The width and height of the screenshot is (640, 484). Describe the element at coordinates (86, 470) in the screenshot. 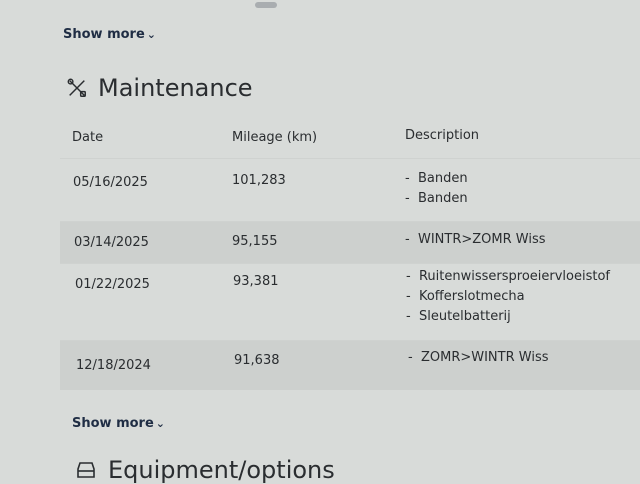

I see `car-icon` at that location.